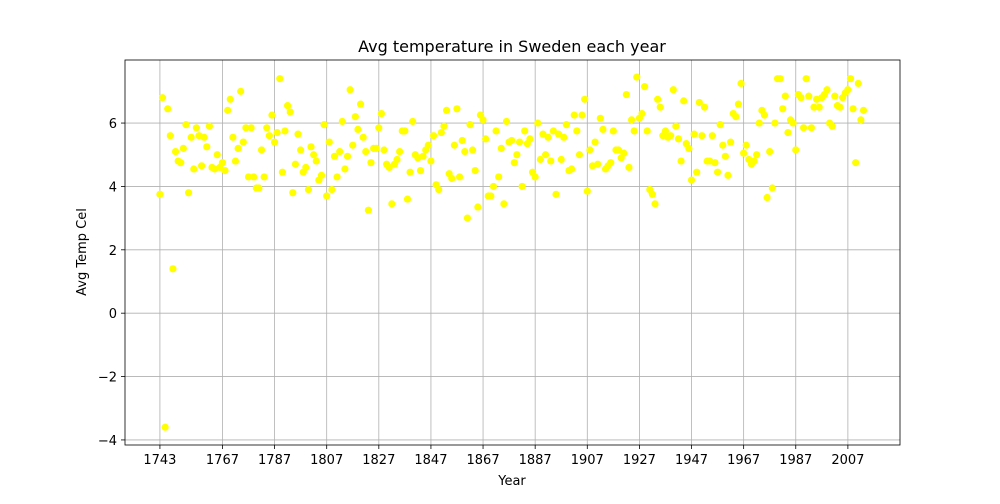 The image size is (1000, 504). What do you see at coordinates (378, 460) in the screenshot?
I see `x-tick-label: 1827` at bounding box center [378, 460].